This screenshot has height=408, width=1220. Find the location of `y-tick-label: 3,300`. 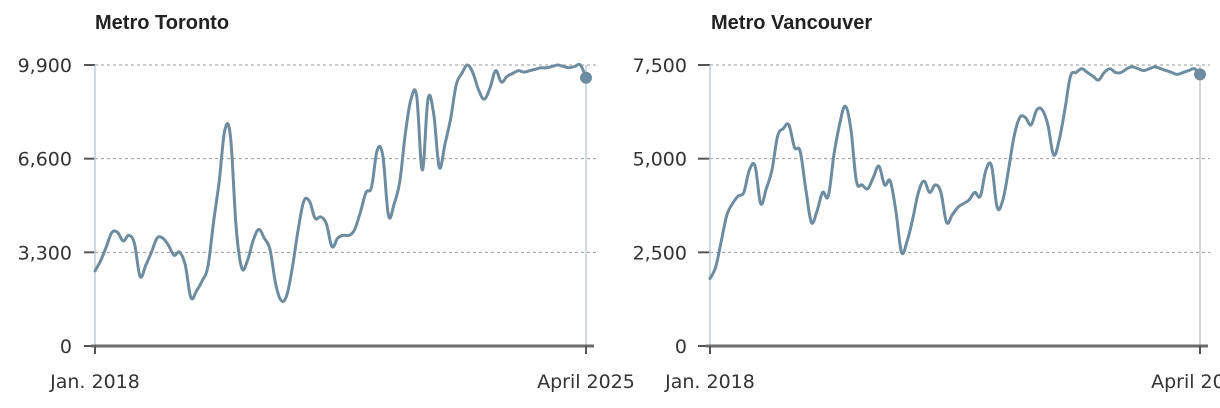

y-tick-label: 3,300 is located at coordinates (45, 253).